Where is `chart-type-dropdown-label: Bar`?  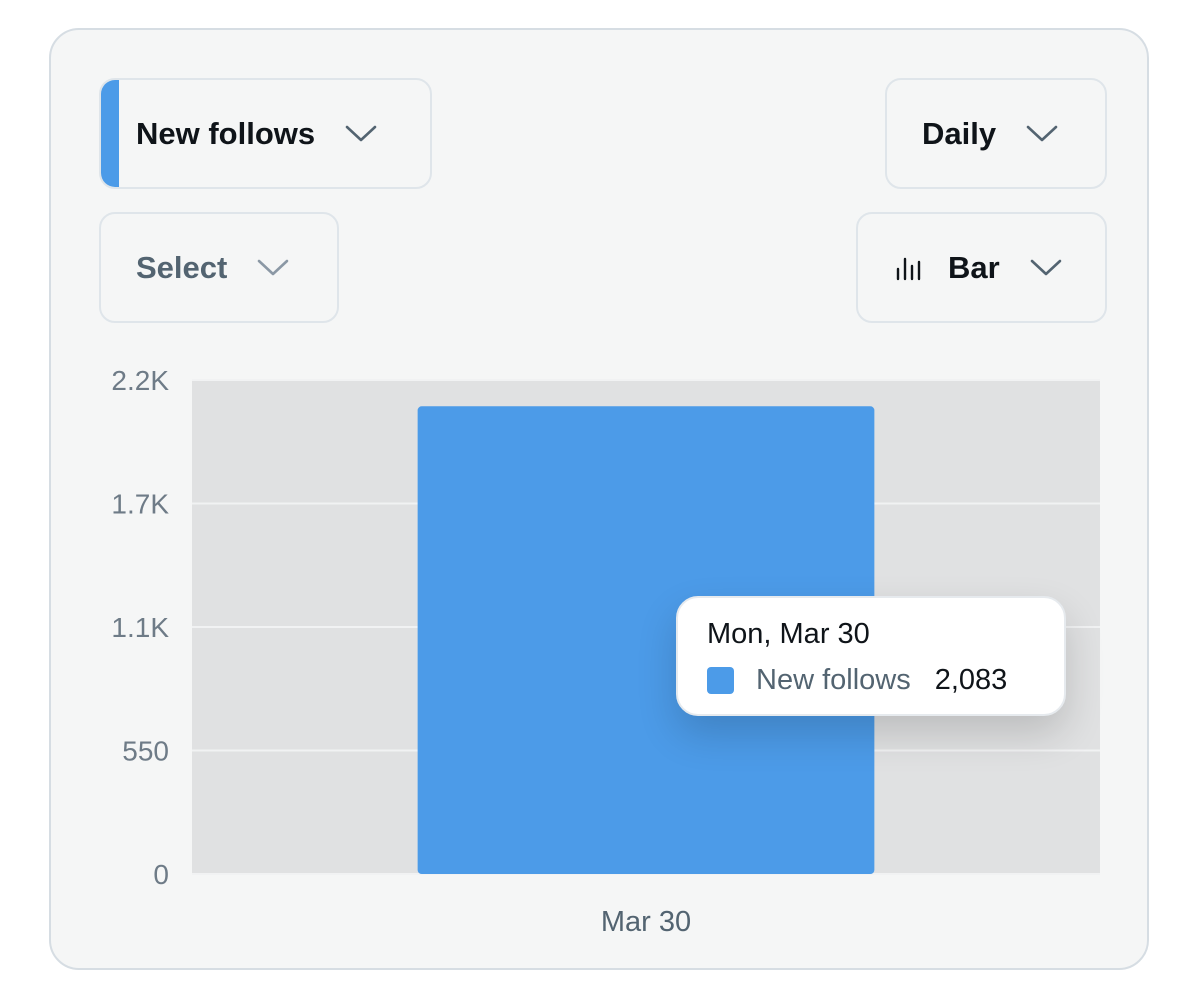
chart-type-dropdown-label: Bar is located at coordinates (974, 267).